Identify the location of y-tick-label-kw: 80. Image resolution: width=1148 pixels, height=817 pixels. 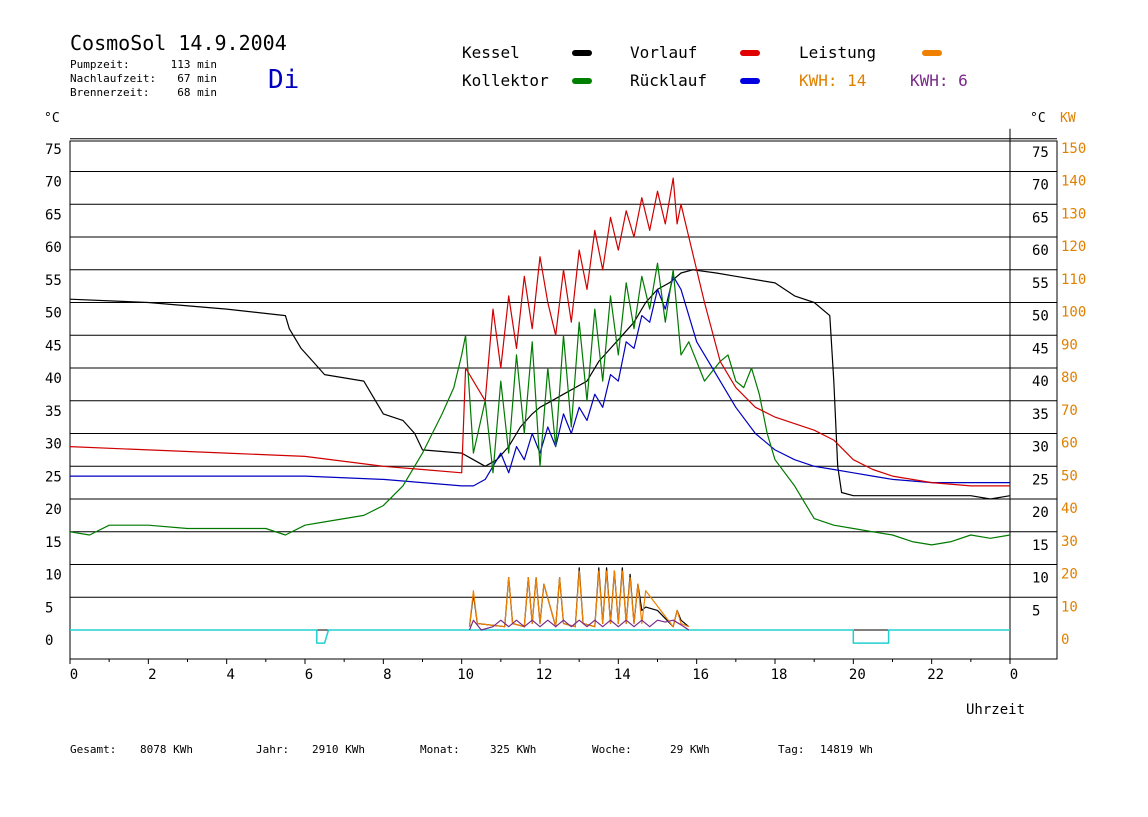
(1069, 378).